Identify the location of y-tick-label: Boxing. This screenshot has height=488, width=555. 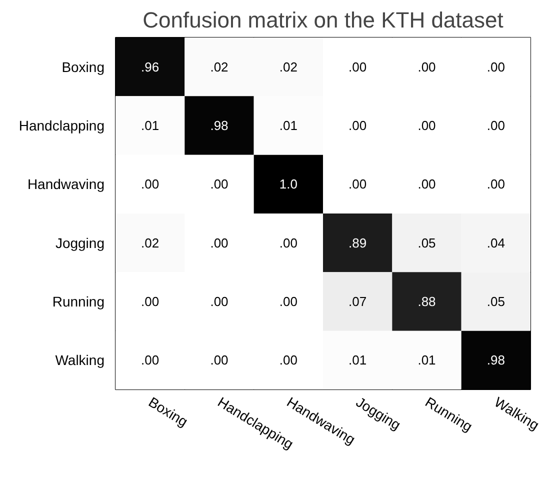
(83, 66).